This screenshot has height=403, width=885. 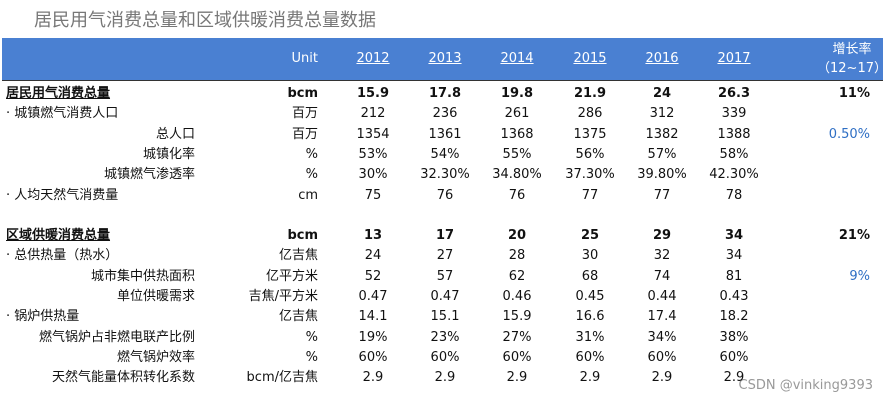 I want to click on cell-value: 286, so click(x=590, y=114).